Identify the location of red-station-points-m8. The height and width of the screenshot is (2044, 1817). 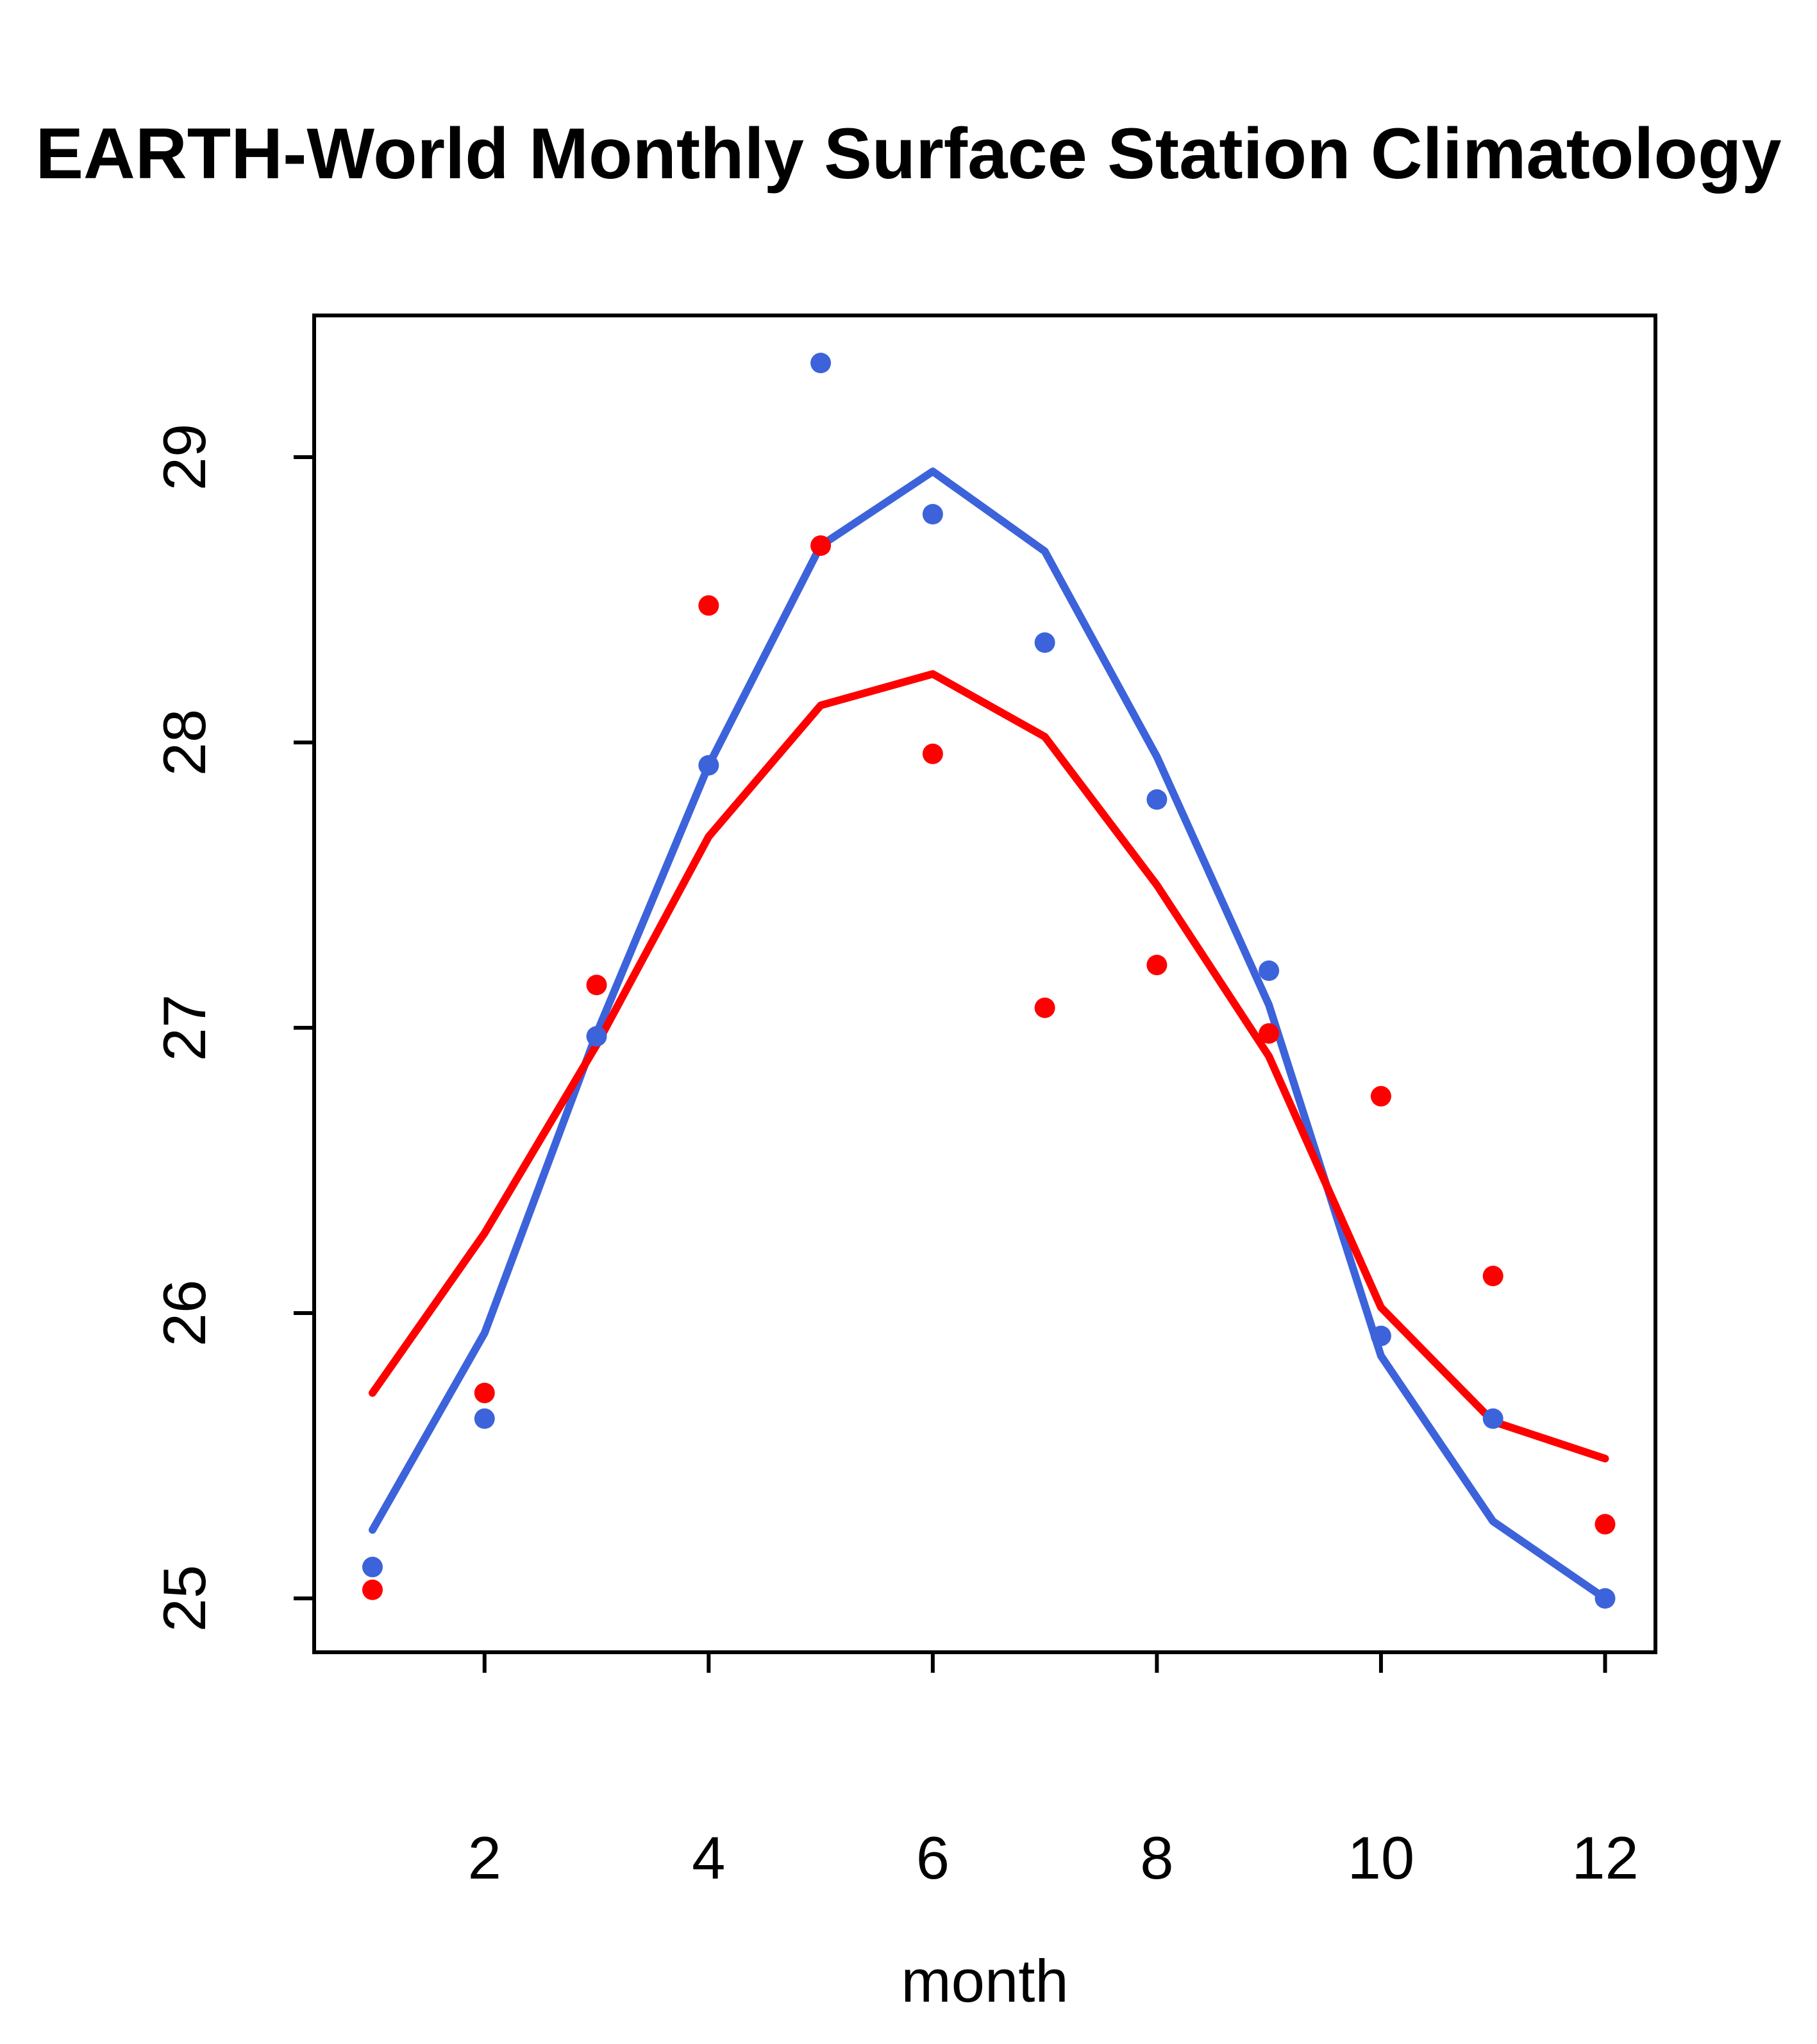
(1157, 966).